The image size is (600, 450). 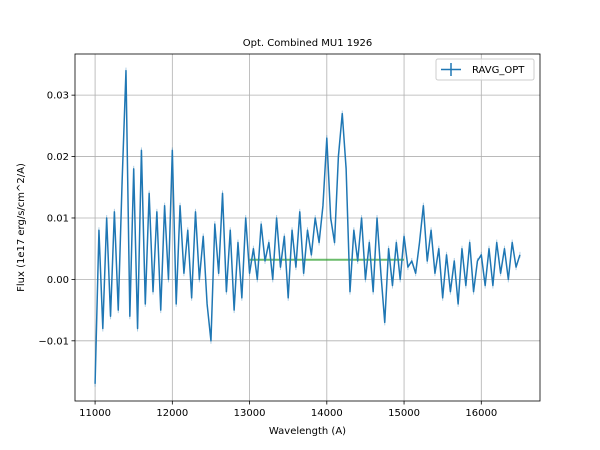 I want to click on x-tick-label: 13000, so click(x=250, y=413).